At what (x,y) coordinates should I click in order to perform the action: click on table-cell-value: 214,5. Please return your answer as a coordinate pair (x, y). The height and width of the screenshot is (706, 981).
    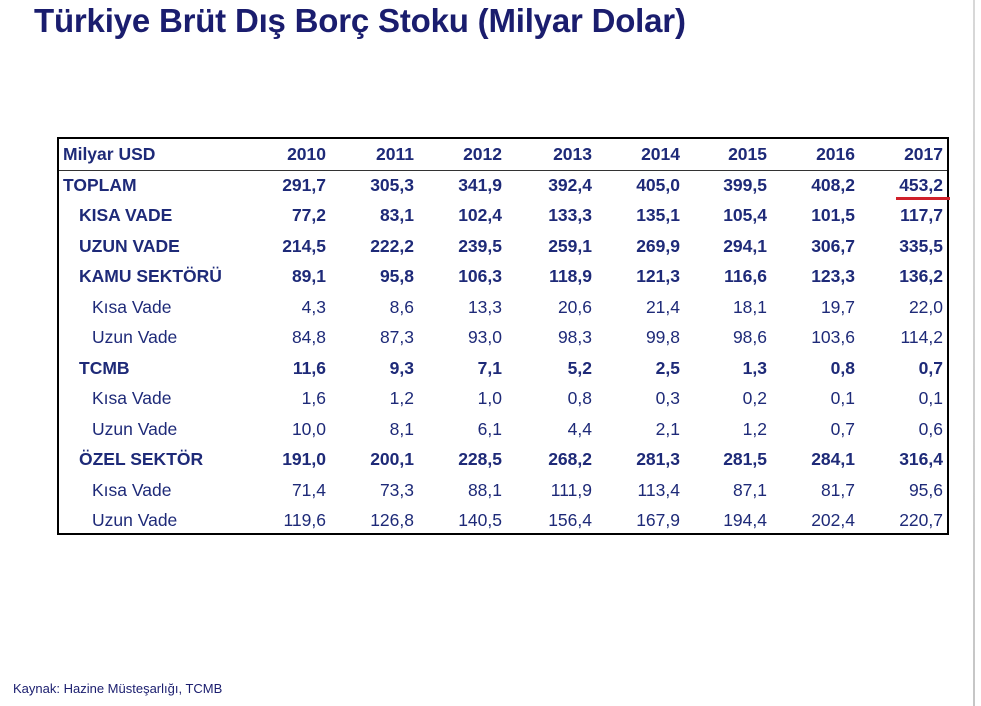
    Looking at the image, I should click on (304, 245).